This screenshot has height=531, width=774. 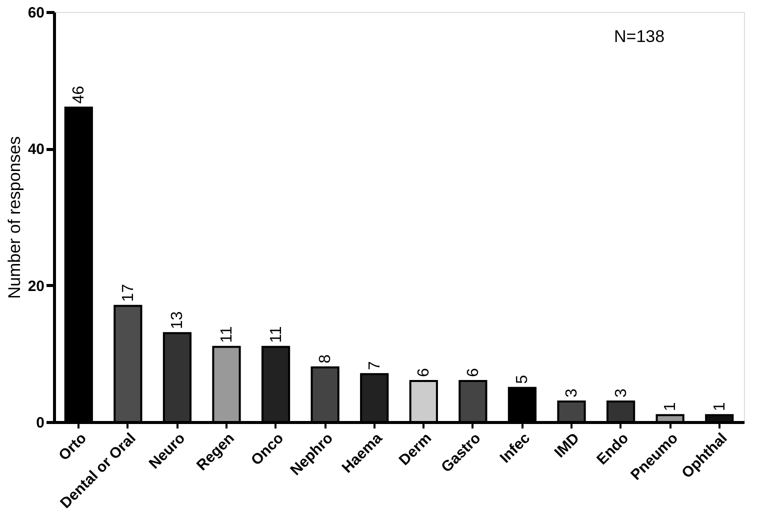 What do you see at coordinates (40, 423) in the screenshot?
I see `y-tick-label: 0` at bounding box center [40, 423].